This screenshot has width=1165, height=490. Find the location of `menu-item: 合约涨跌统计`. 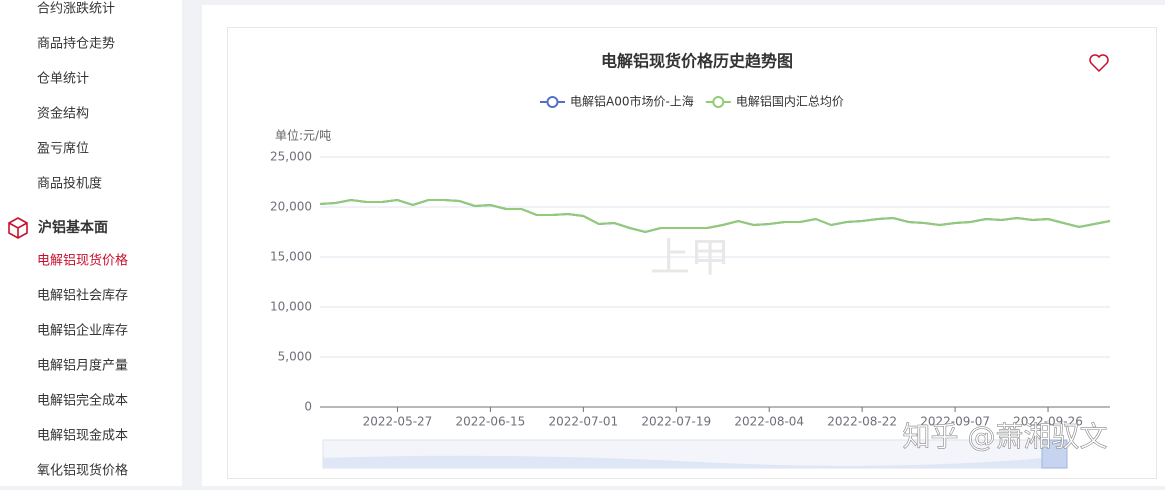

menu-item: 合约涨跌统计 is located at coordinates (76, 9).